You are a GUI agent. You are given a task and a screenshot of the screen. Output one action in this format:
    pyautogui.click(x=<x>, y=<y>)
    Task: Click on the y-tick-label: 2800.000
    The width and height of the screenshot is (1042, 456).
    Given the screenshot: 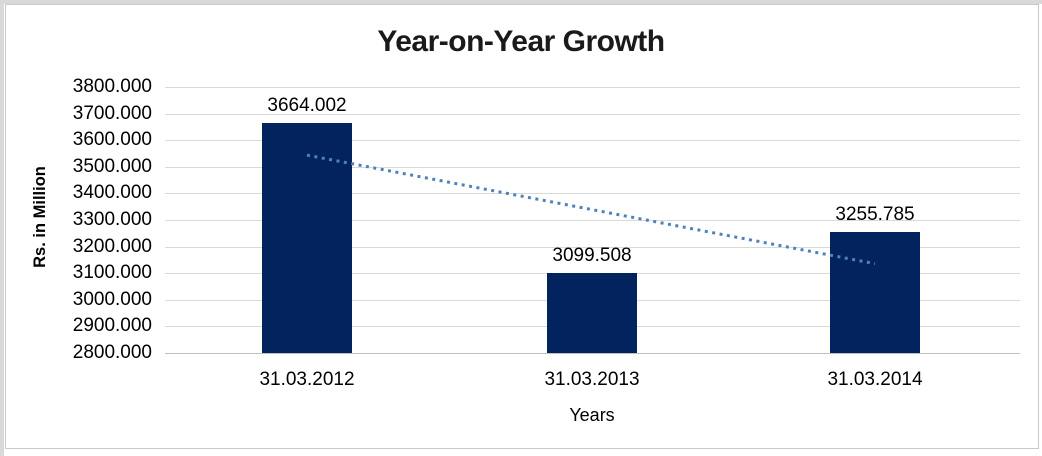 What is the action you would take?
    pyautogui.click(x=112, y=352)
    